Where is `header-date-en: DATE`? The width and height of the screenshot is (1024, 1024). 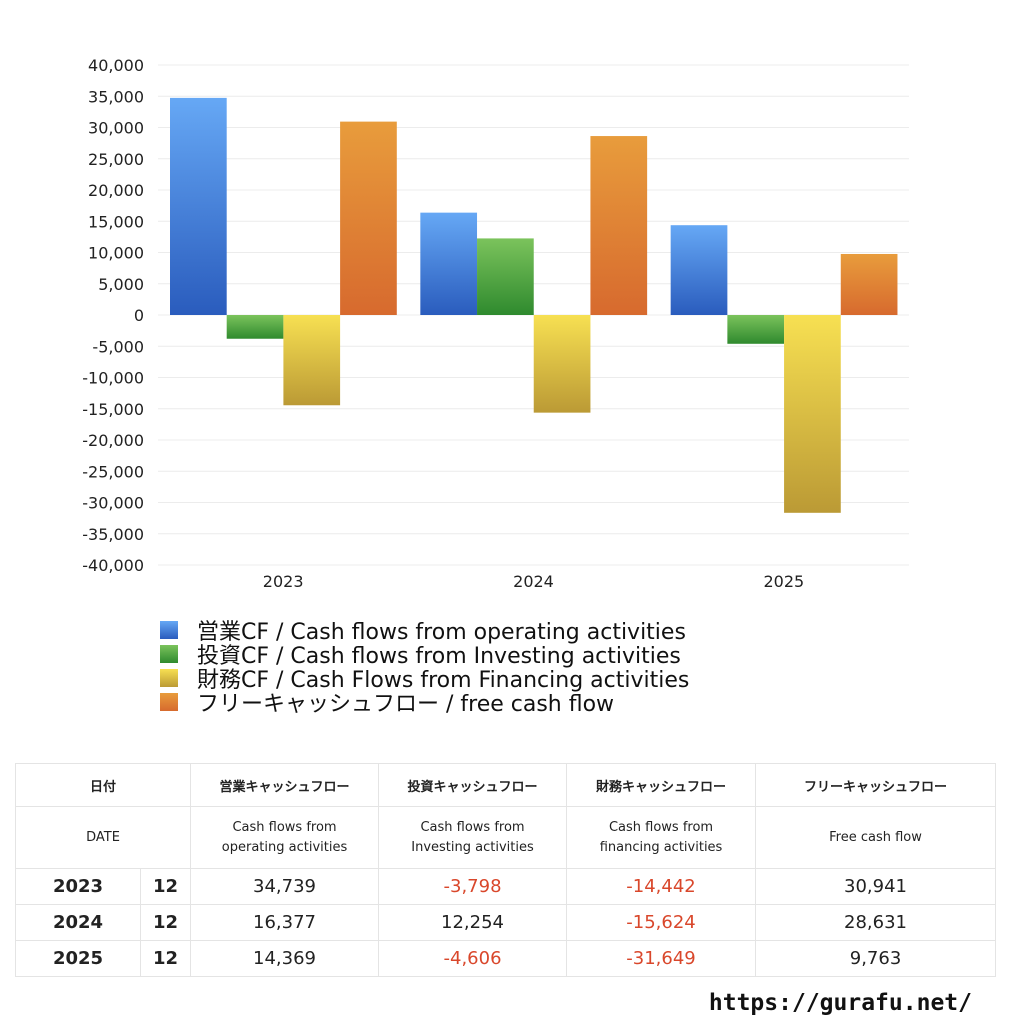
header-date-en: DATE is located at coordinates (103, 837).